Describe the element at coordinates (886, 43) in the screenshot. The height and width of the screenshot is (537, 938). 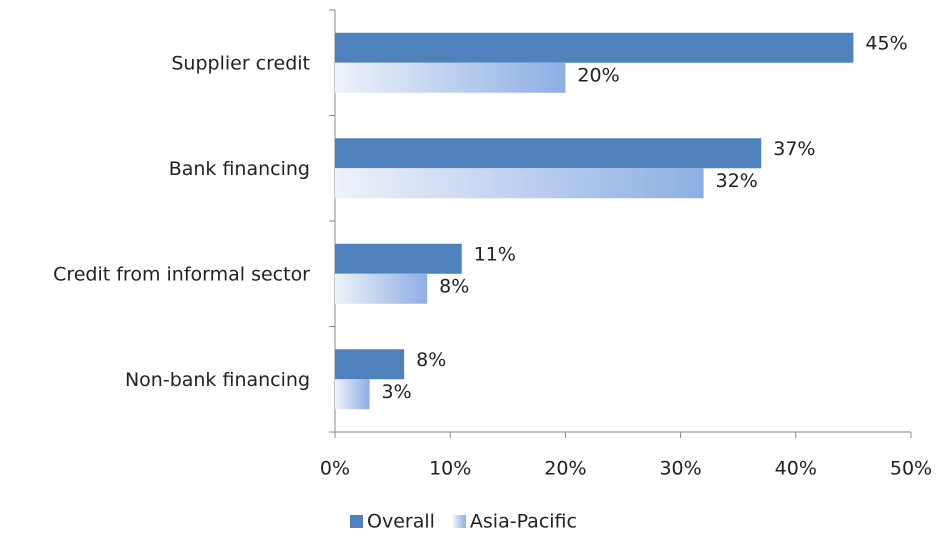
I see `value-label: 45%` at that location.